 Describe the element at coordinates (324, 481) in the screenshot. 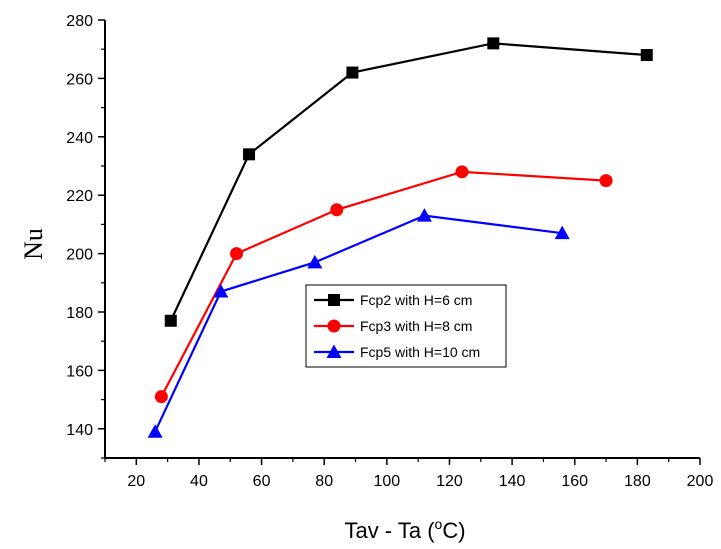

I see `x-tick-label: 80` at that location.